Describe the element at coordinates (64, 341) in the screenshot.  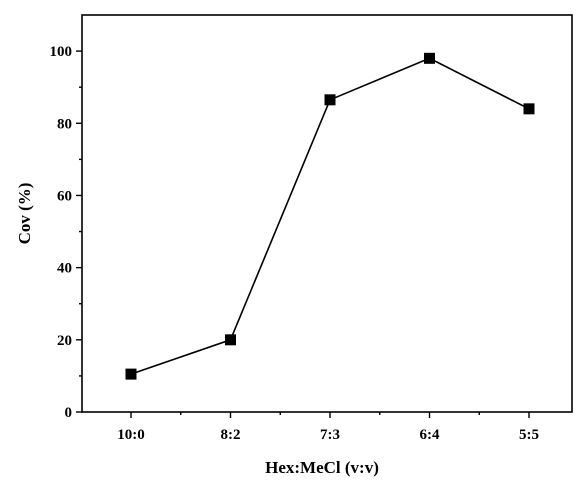
I see `y-tick-label: 20` at that location.